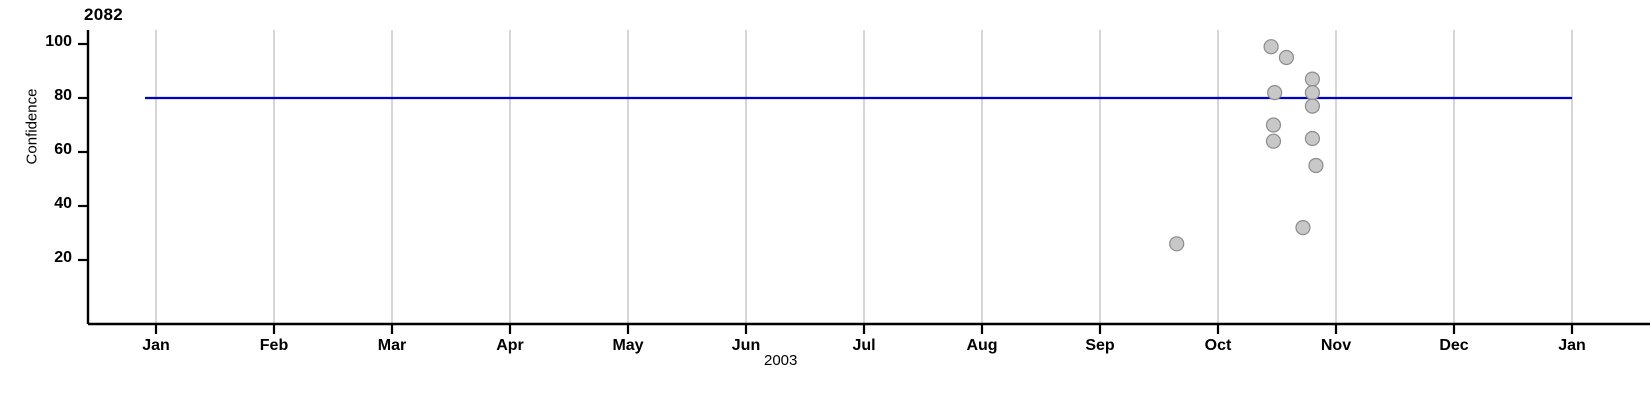  Describe the element at coordinates (1336, 345) in the screenshot. I see `x-axis-tick-label: Nov` at that location.